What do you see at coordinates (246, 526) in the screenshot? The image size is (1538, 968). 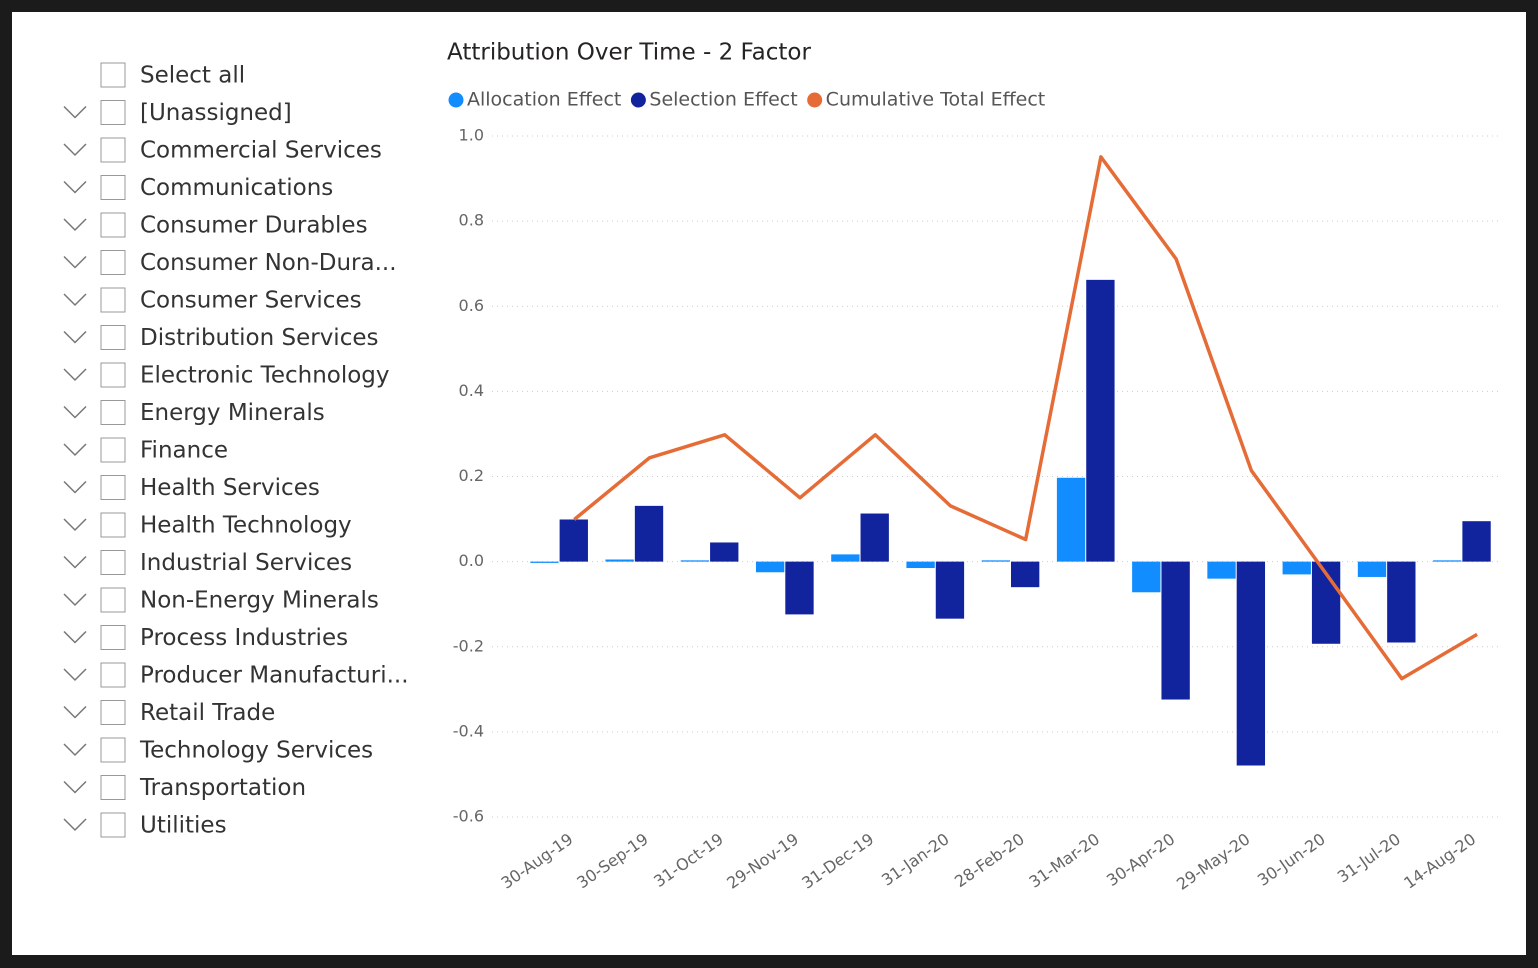 I see `slicer-item: Health Technology` at bounding box center [246, 526].